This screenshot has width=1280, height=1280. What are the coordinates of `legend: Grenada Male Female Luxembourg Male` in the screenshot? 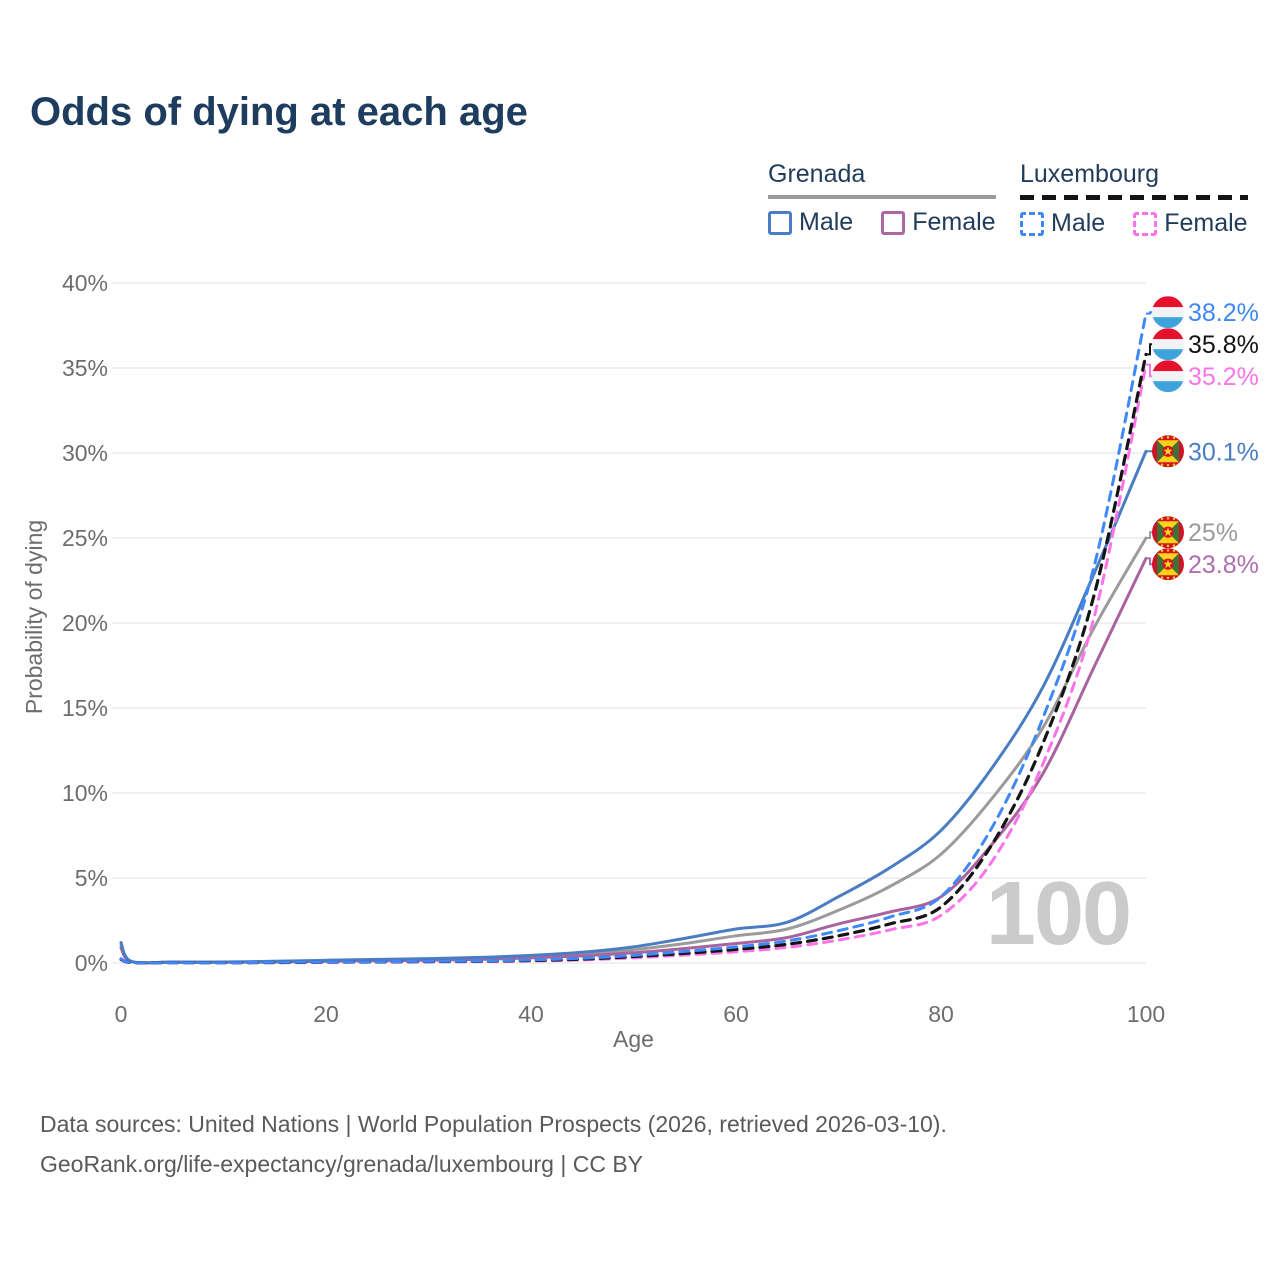 It's located at (640, 200).